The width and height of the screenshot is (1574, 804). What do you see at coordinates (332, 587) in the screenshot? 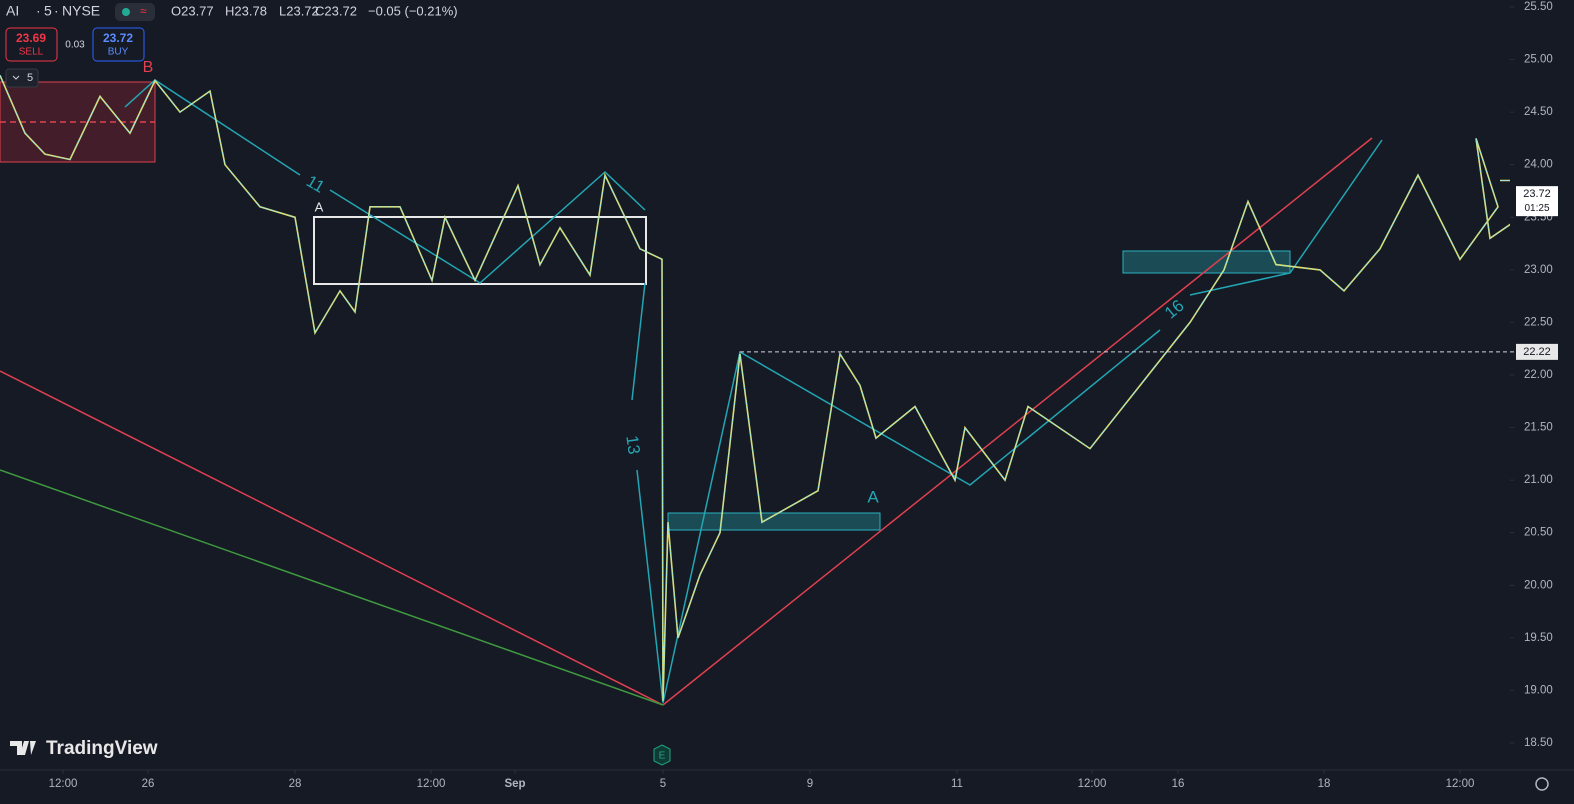
I see `trend-line` at bounding box center [332, 587].